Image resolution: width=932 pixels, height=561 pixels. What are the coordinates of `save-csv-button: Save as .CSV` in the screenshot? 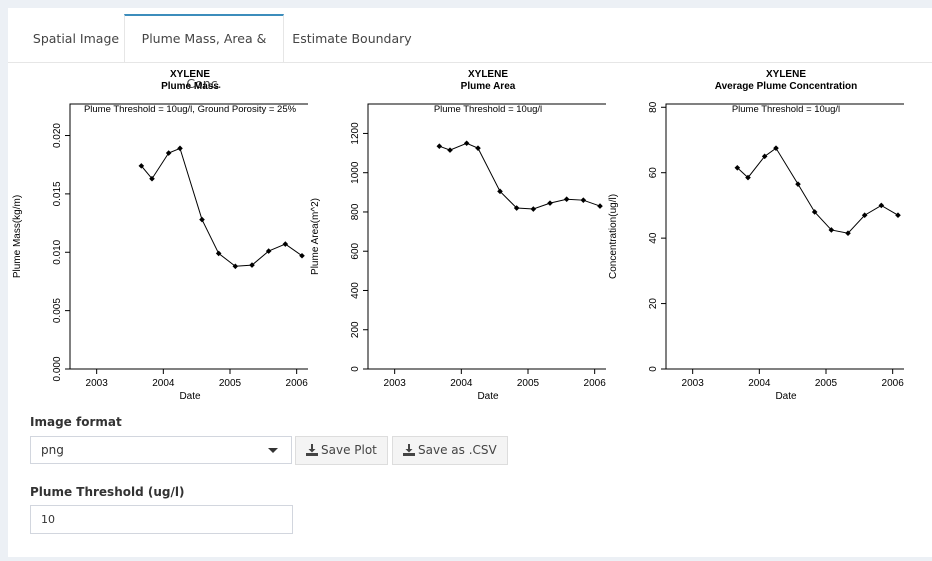 It's located at (450, 450).